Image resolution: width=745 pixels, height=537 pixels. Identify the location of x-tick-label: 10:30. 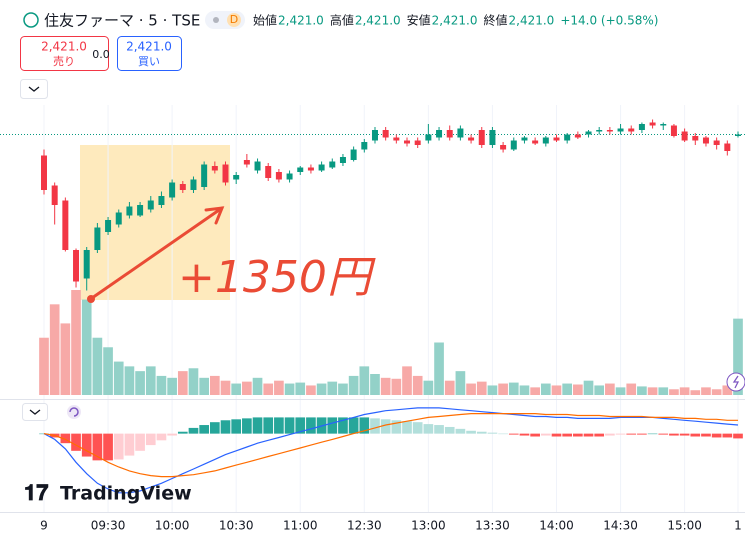
(236, 526).